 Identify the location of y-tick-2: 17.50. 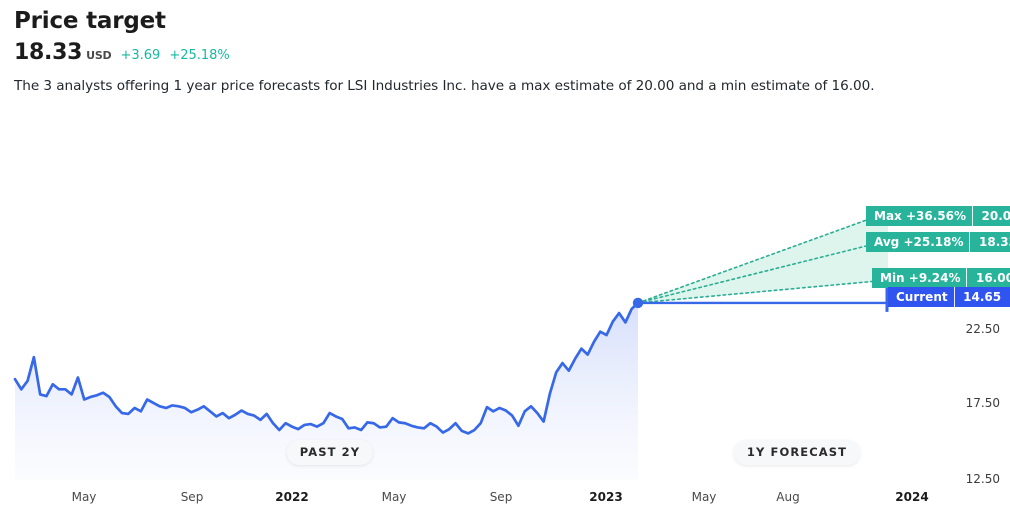
(982, 403).